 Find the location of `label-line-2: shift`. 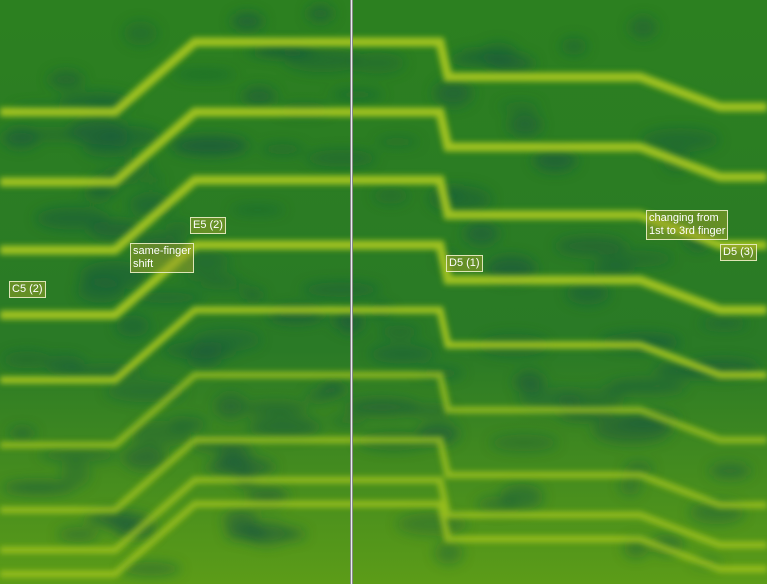

label-line-2: shift is located at coordinates (143, 264).